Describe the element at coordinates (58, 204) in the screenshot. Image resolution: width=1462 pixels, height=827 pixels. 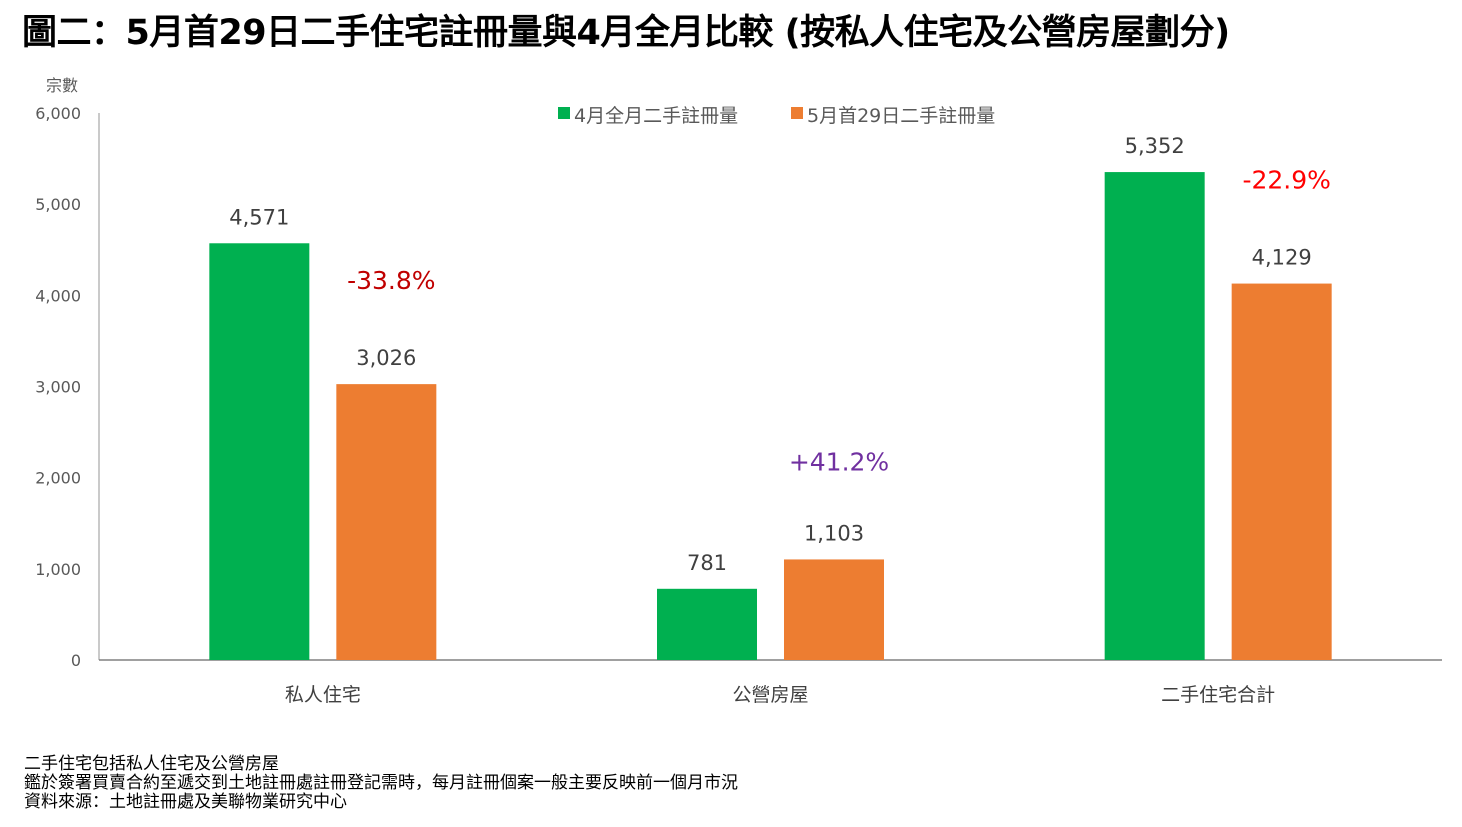
I see `y-tick-label: 5,000` at that location.